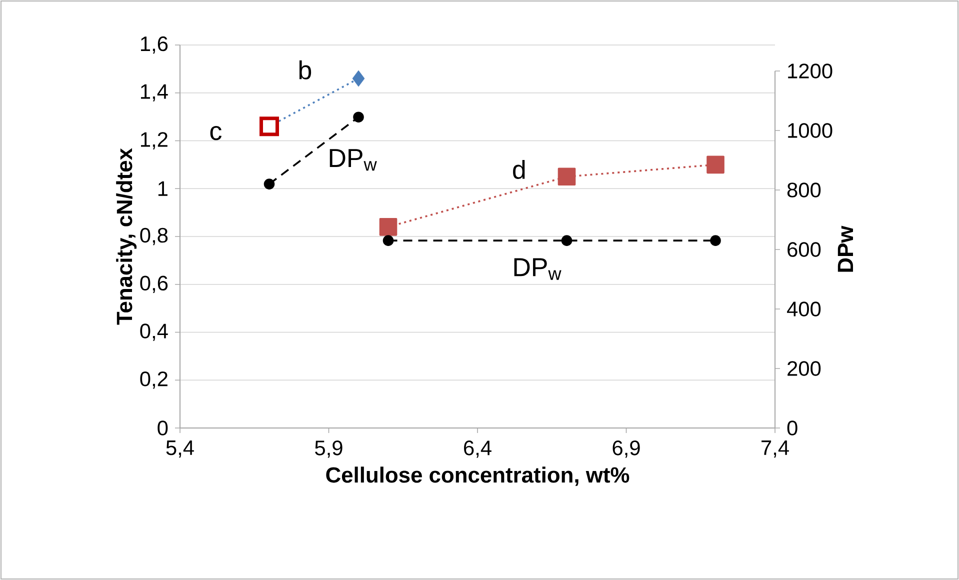 The height and width of the screenshot is (580, 959). What do you see at coordinates (626, 449) in the screenshot?
I see `x-tick-label: 6,9` at bounding box center [626, 449].